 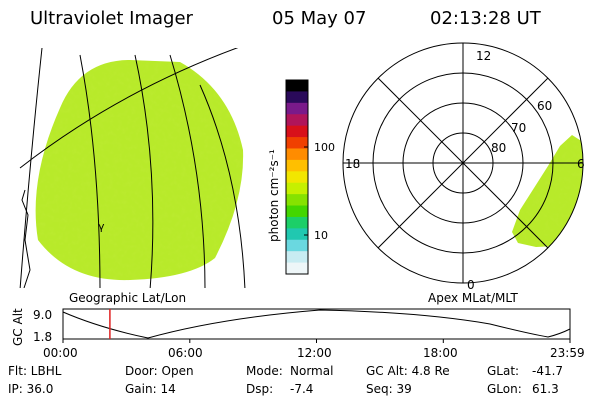 What do you see at coordinates (312, 371) in the screenshot?
I see `info-mode-value: Normal` at bounding box center [312, 371].